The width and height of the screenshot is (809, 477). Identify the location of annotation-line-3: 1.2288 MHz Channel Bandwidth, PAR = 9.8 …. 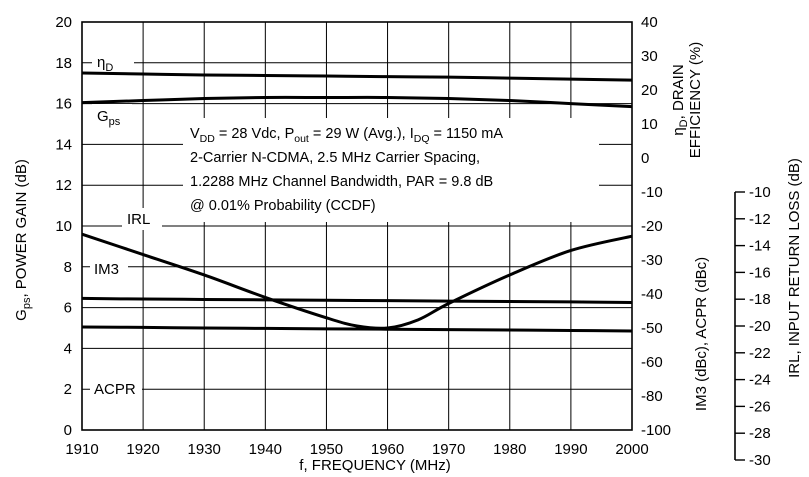
(341, 182).